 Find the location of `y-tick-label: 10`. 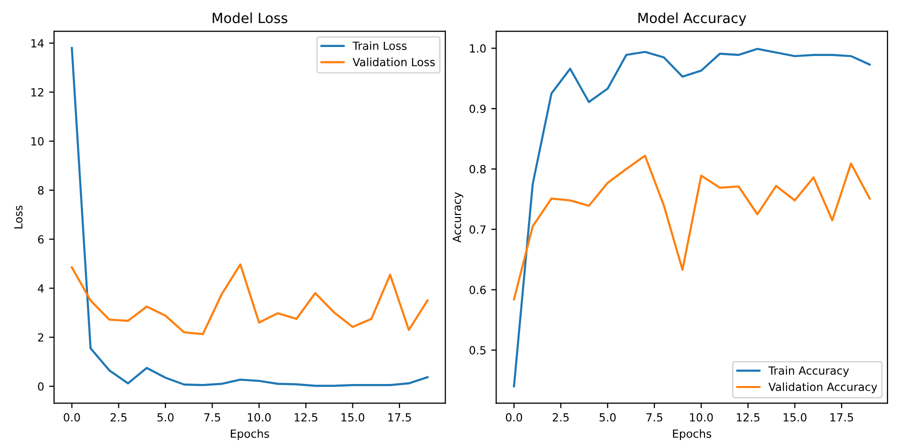

y-tick-label: 10 is located at coordinates (37, 141).